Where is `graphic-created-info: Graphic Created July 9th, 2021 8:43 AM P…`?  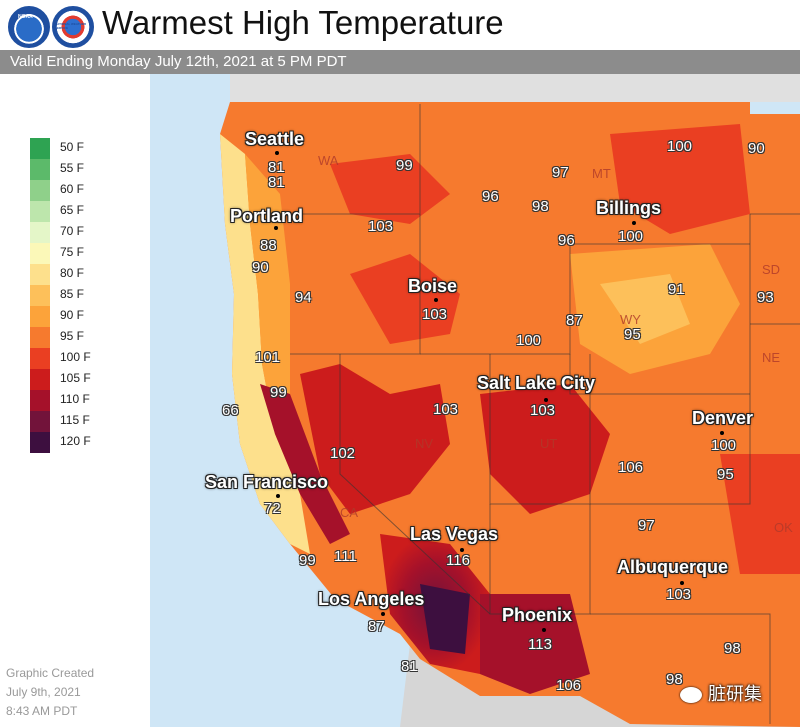
graphic-created-info: Graphic Created July 9th, 2021 8:43 AM P… is located at coordinates (50, 692).